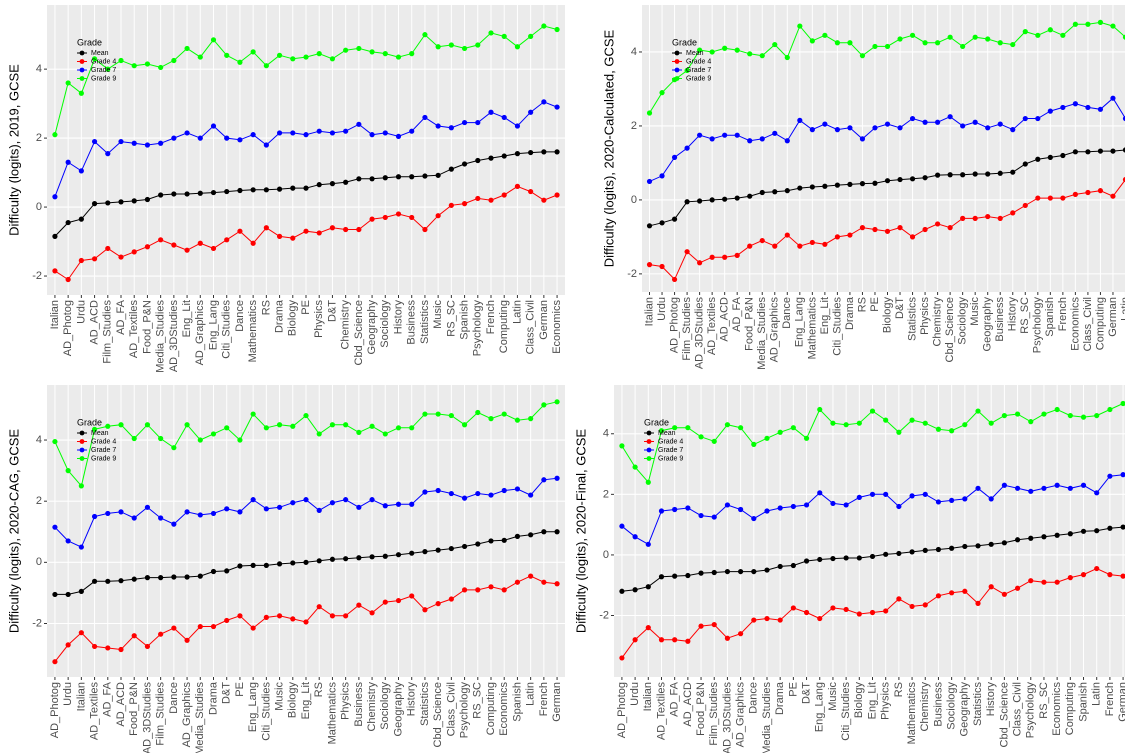 This screenshot has width=1125, height=753. Describe the element at coordinates (938, 704) in the screenshot. I see `x-tick-label: Business` at that location.